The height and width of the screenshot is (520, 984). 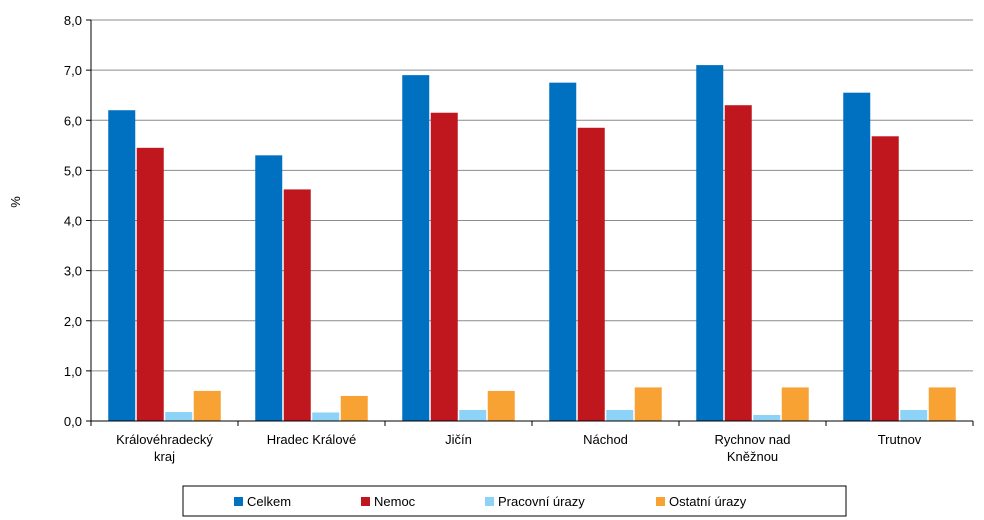 I want to click on y-axis-label: %, so click(x=15, y=202).